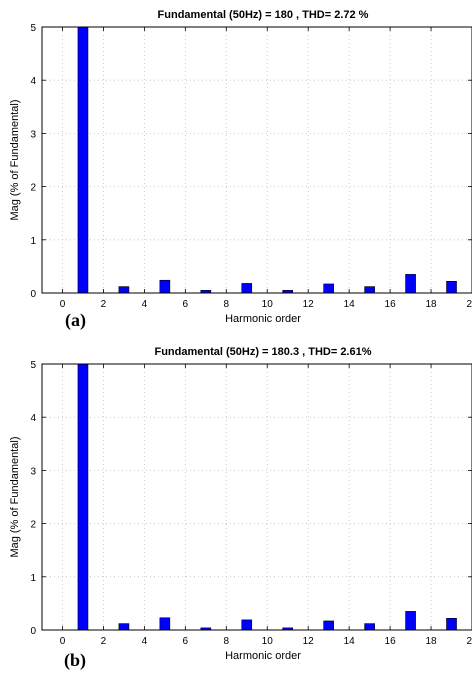 The width and height of the screenshot is (472, 677). I want to click on chart-title: Fundamental (50Hz) = 180.3 , THD= 2.61%, so click(262, 352).